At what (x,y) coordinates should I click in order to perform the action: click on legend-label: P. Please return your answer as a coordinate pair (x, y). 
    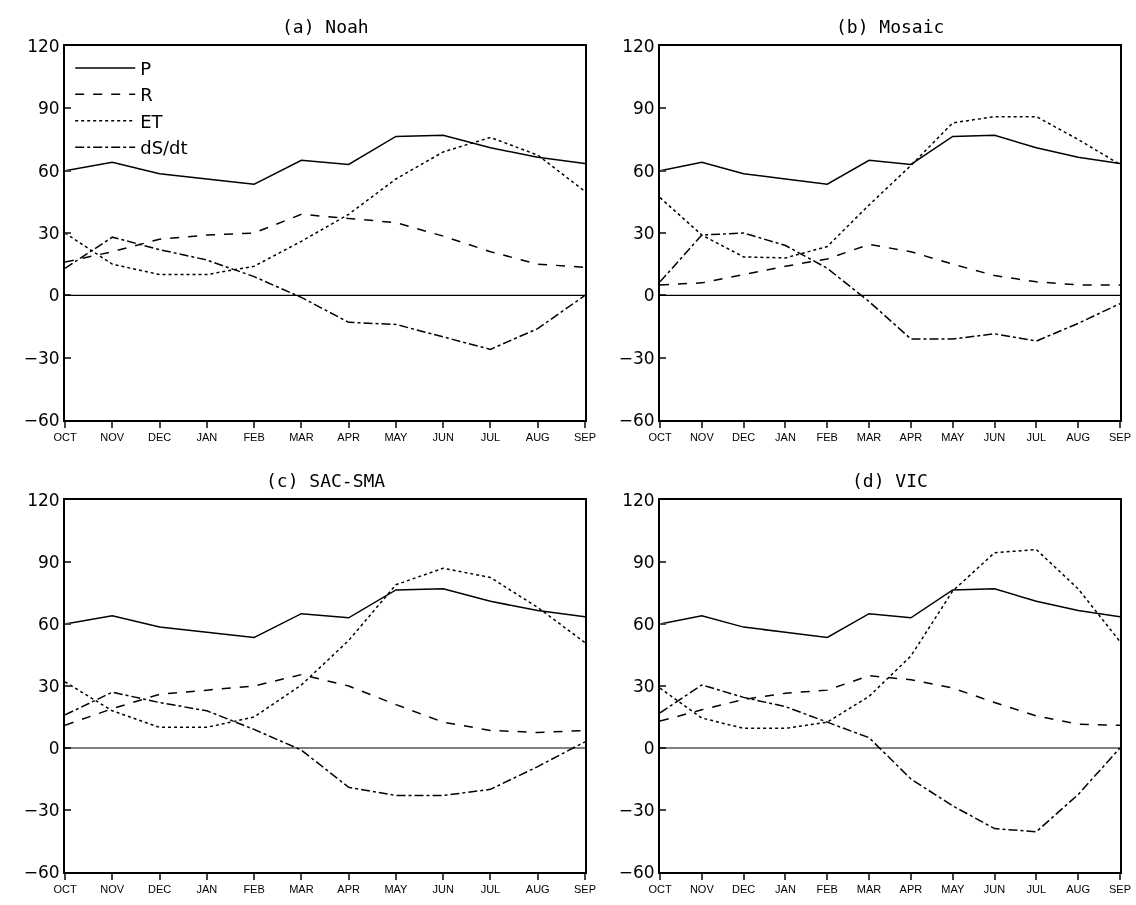
    Looking at the image, I should click on (146, 68).